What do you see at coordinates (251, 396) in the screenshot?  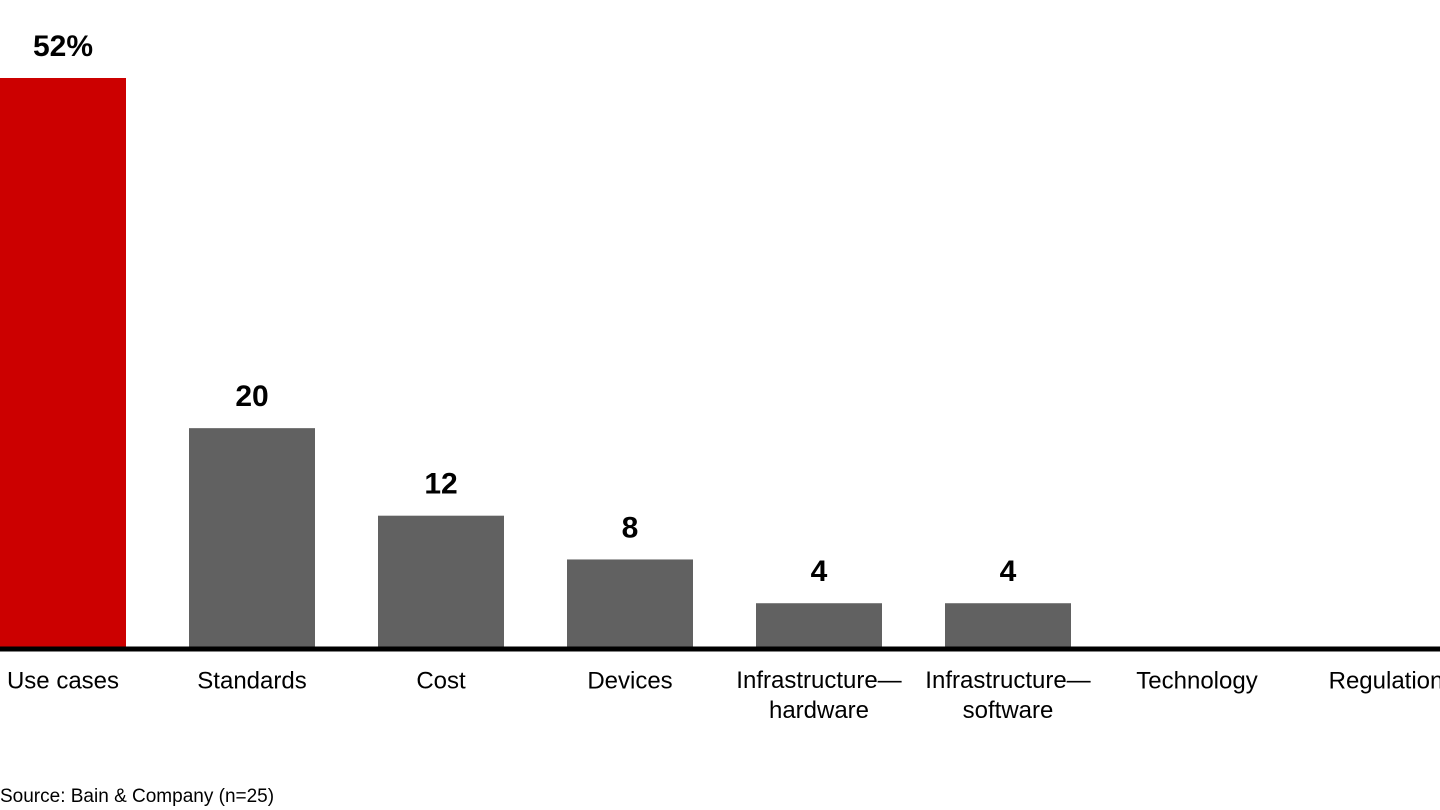 I see `value-label: 20` at bounding box center [251, 396].